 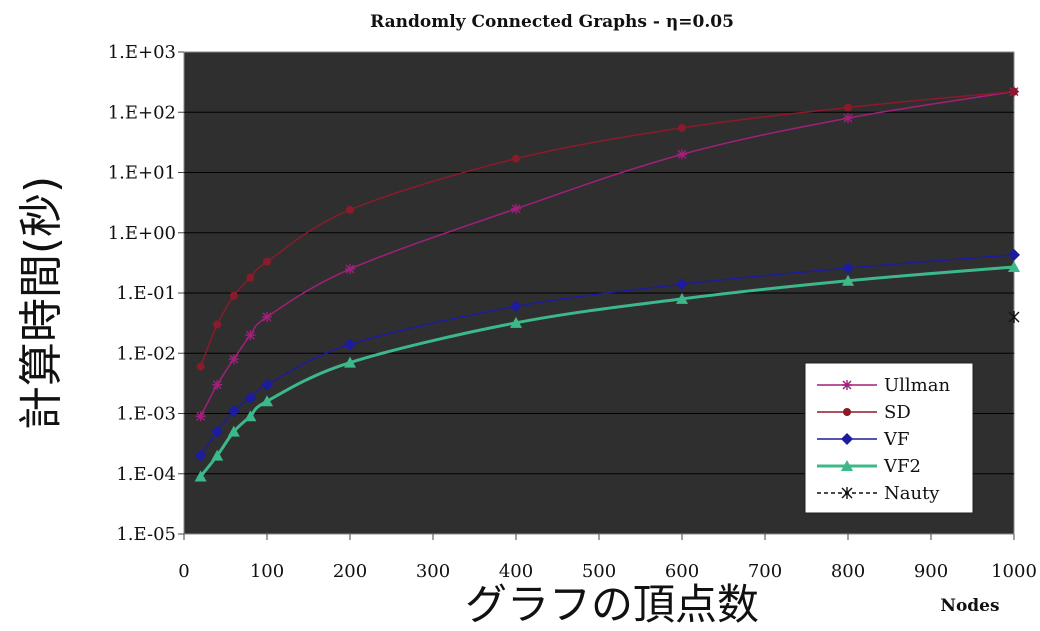 What do you see at coordinates (847, 465) in the screenshot?
I see `legend-marker-vf2` at bounding box center [847, 465].